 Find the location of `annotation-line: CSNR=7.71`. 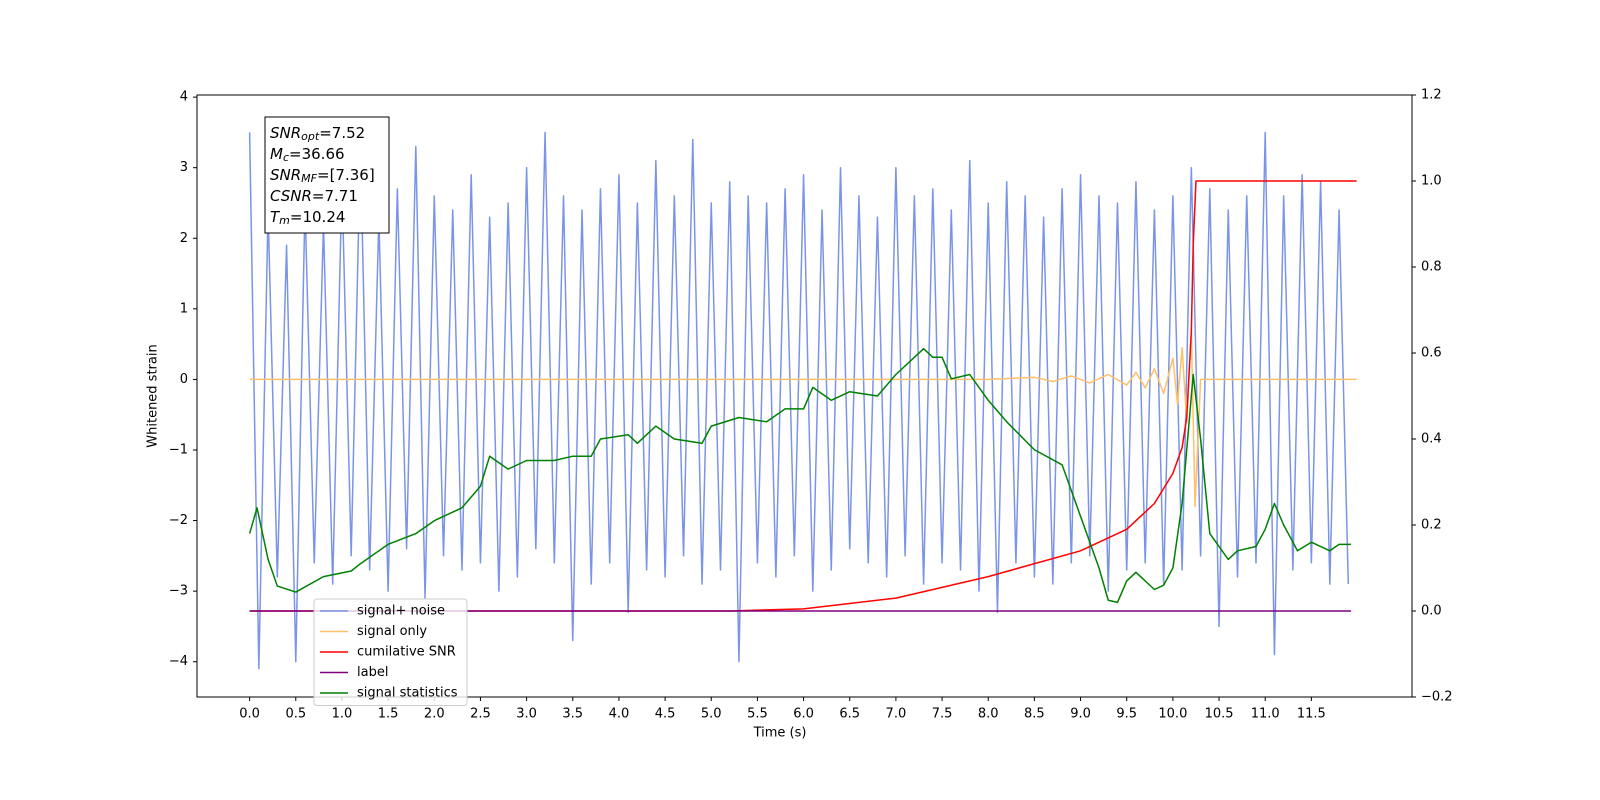

annotation-line: CSNR=7.71 is located at coordinates (314, 196).